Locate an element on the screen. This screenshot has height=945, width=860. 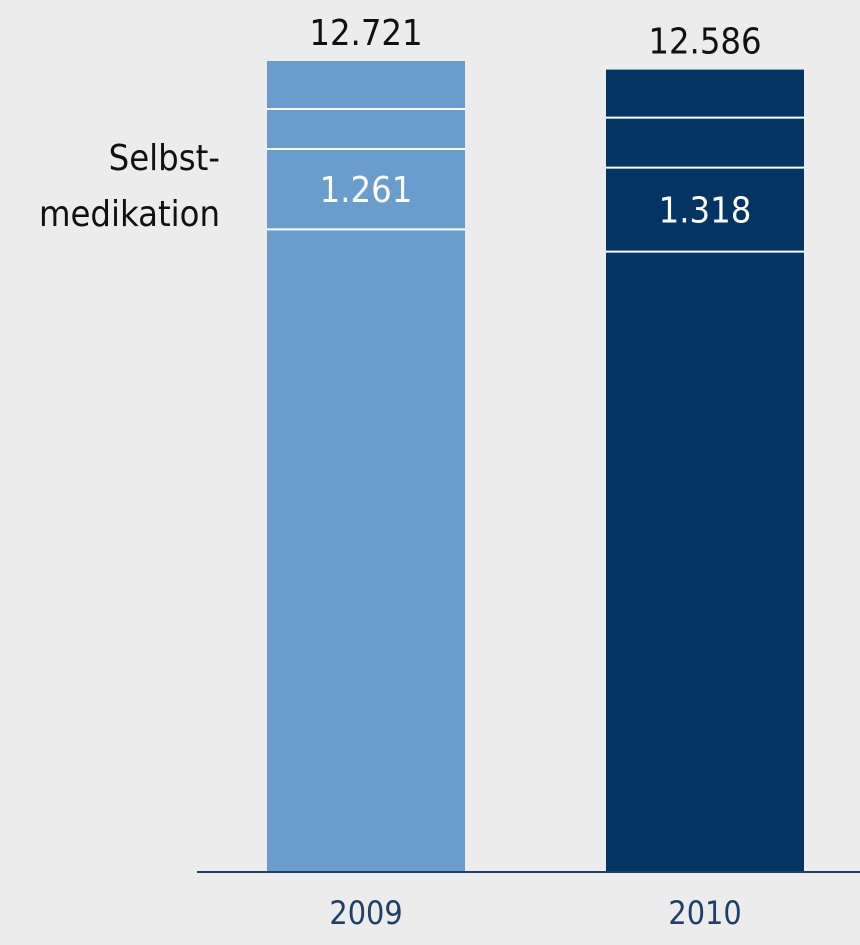
total-label-2009: 12.721 is located at coordinates (365, 33).